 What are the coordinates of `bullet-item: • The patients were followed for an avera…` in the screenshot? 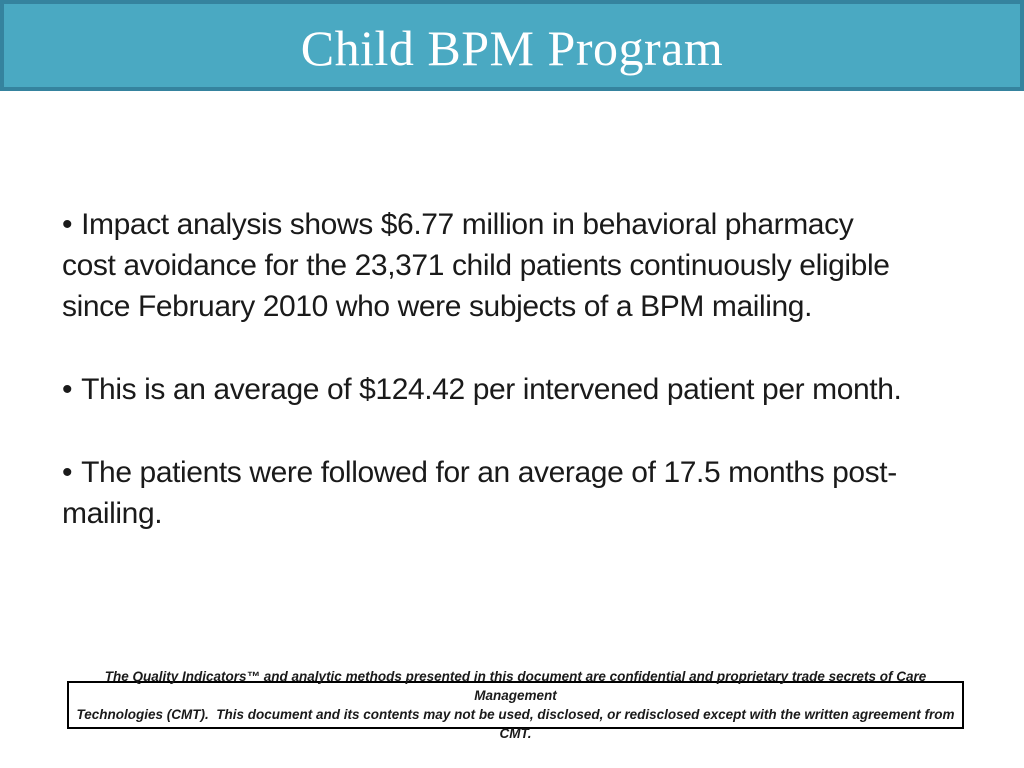 It's located at (523, 493).